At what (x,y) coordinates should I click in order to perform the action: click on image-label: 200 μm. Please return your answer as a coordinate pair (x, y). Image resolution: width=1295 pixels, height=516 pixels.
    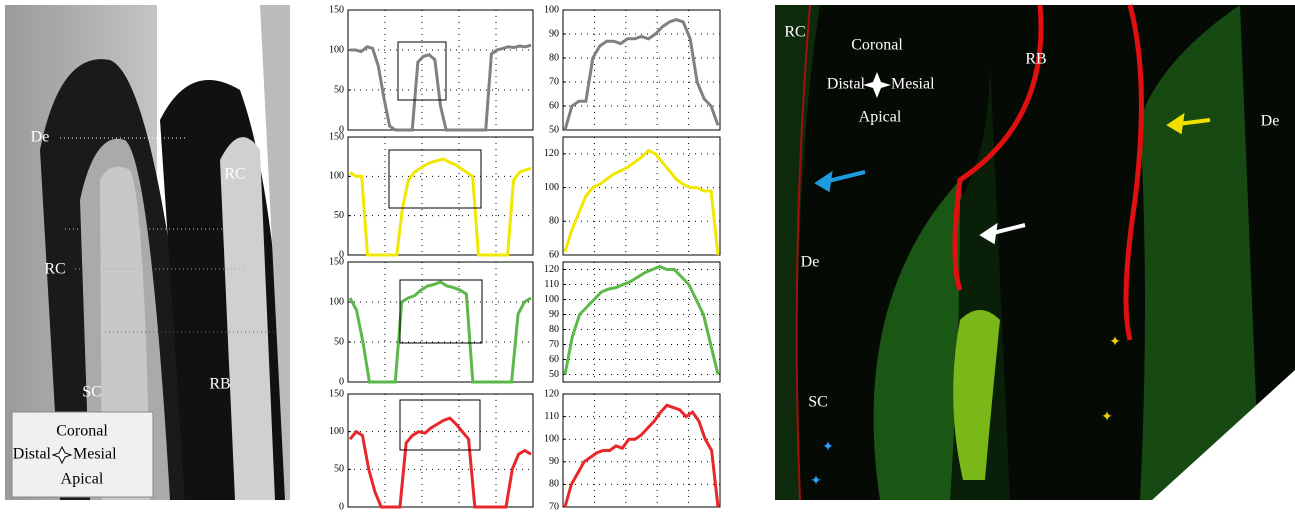
    Looking at the image, I should click on (1233, 464).